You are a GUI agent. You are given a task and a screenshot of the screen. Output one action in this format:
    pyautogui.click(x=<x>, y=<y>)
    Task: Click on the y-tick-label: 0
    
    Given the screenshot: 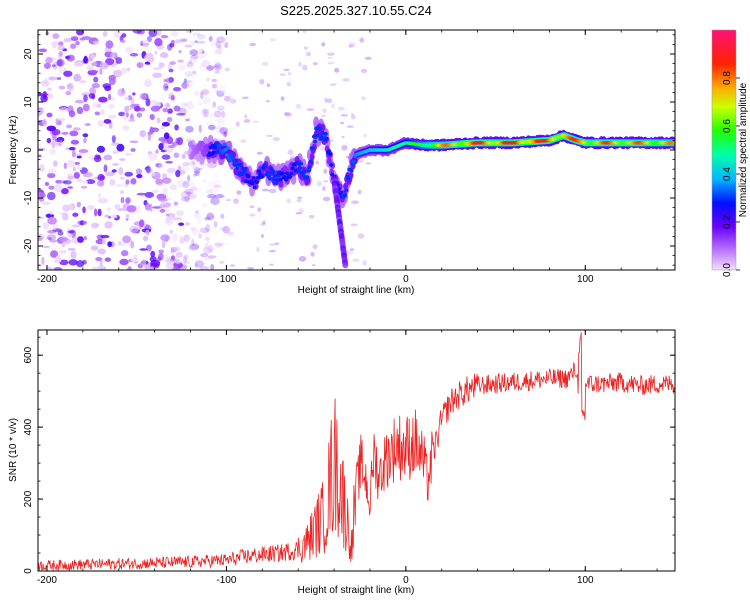 What is the action you would take?
    pyautogui.click(x=28, y=571)
    